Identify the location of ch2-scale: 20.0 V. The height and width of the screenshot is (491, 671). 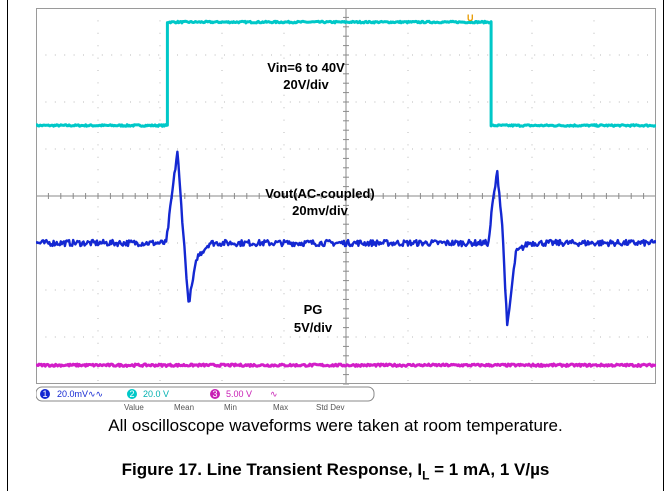
(156, 394).